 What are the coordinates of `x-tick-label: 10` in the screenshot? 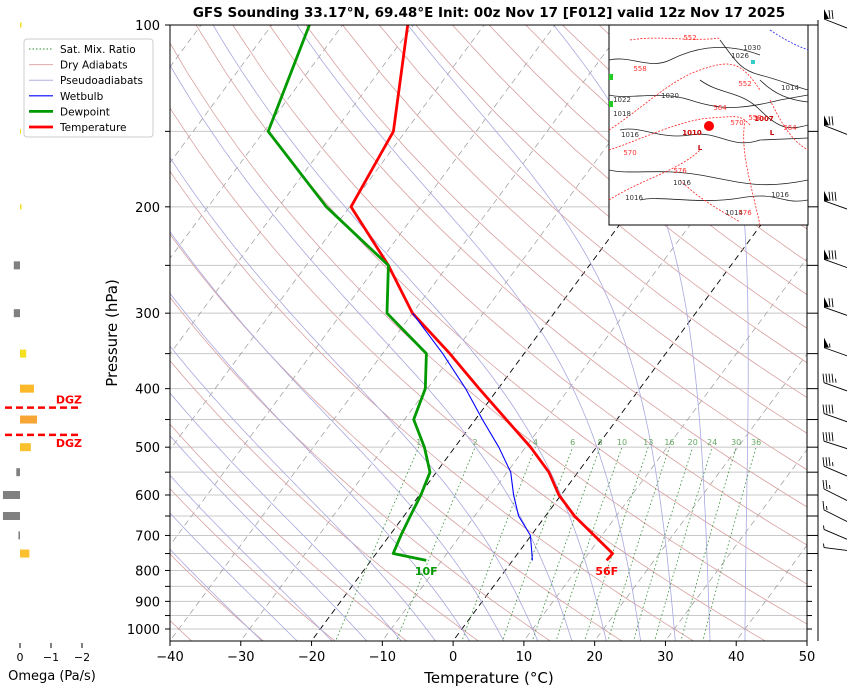 It's located at (524, 657).